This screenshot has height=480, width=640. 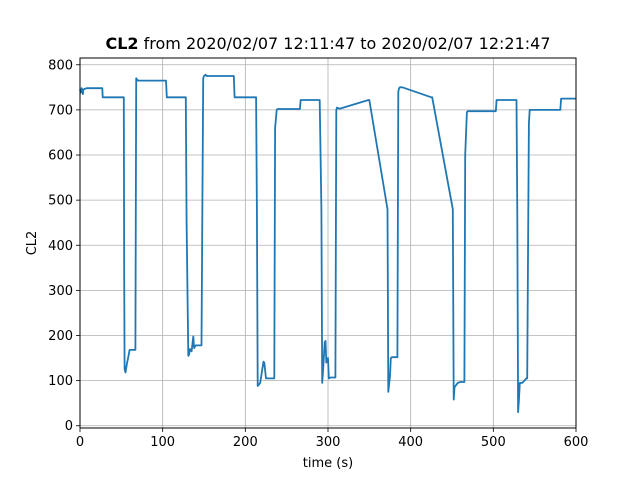 I want to click on x-tick-label: 400, so click(x=410, y=442).